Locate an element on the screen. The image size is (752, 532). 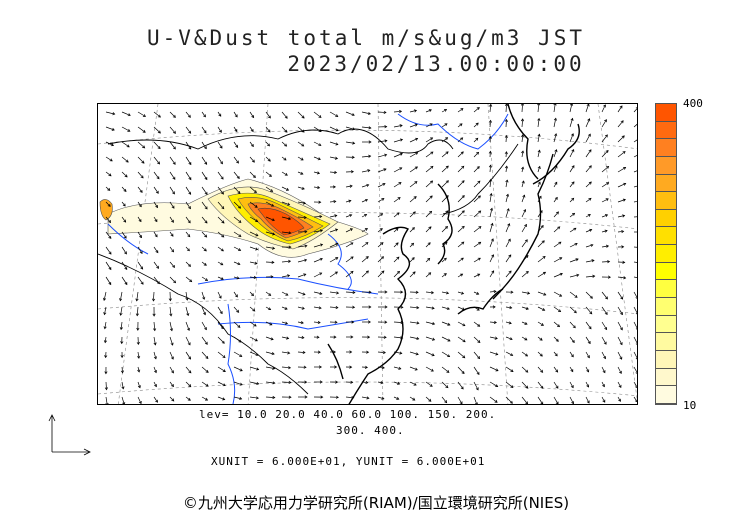
levels-line1: lev= 10.0 20.0 40.0 60.0 100. 150. 200. is located at coordinates (348, 414).